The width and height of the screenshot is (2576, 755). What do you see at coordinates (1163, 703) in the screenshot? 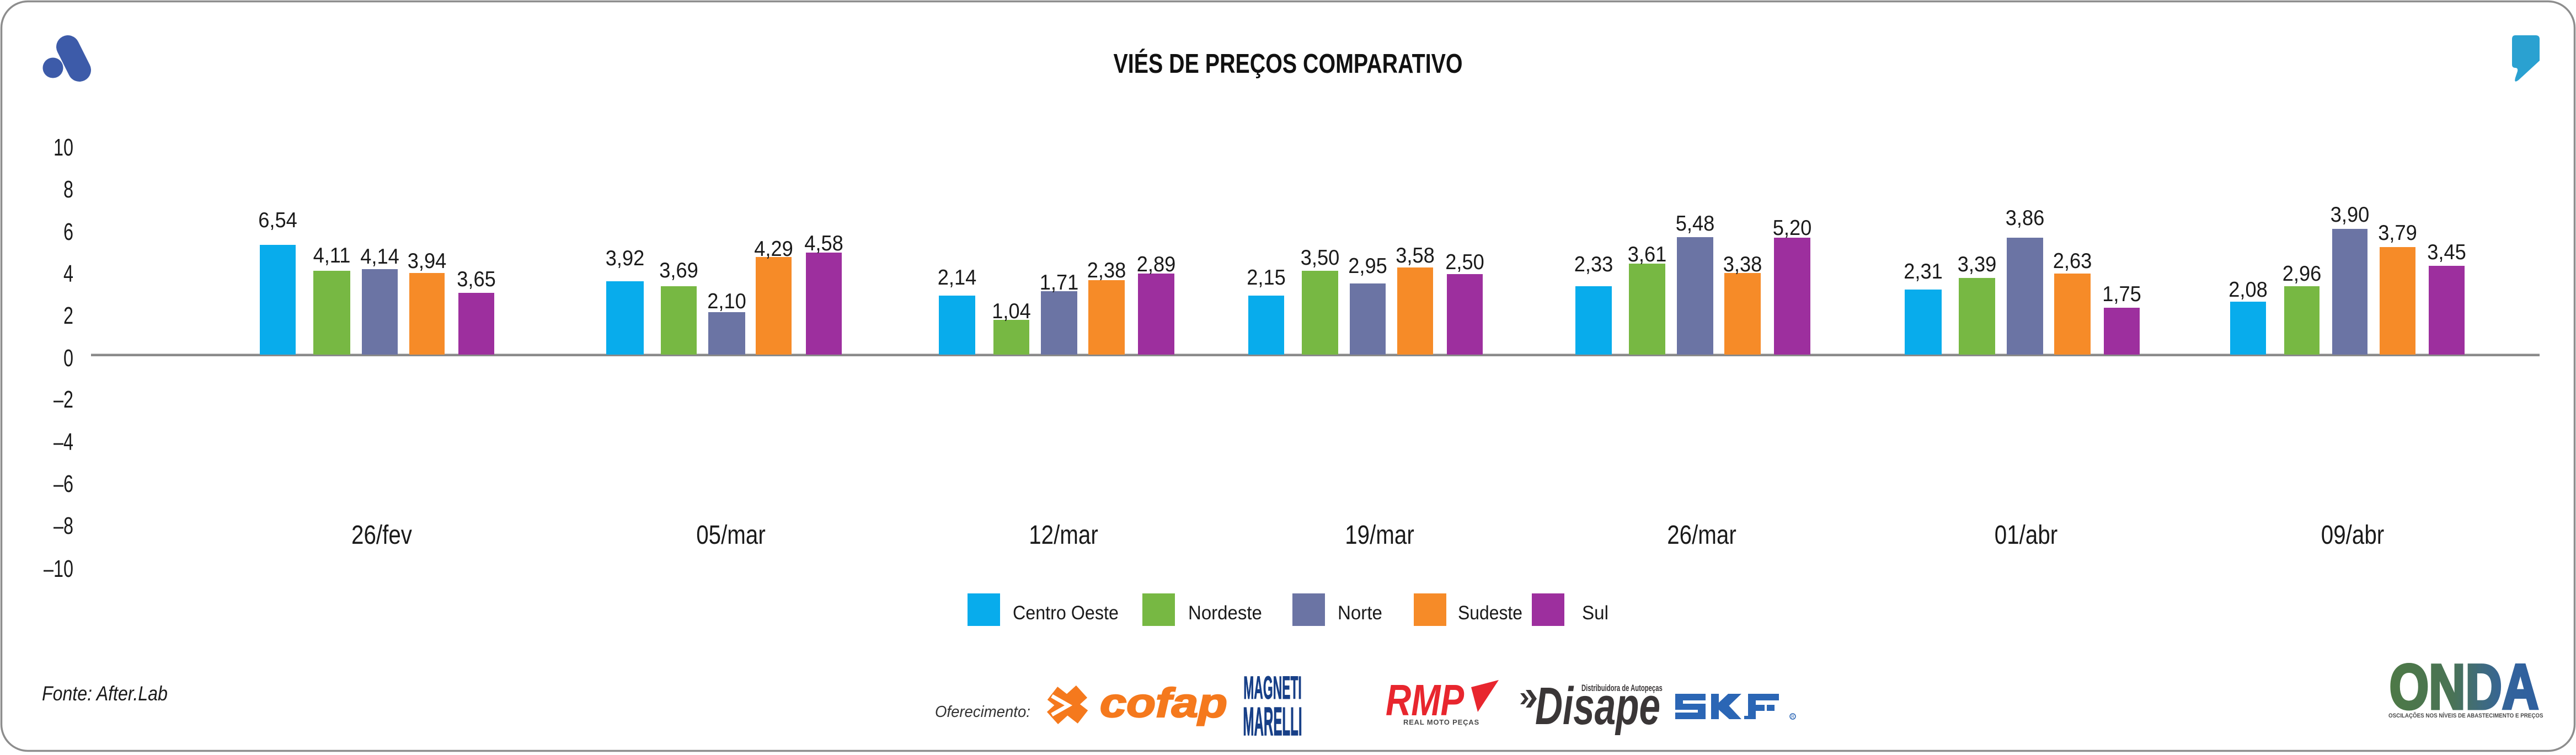
I see `svg-text: cofap` at bounding box center [1163, 703].